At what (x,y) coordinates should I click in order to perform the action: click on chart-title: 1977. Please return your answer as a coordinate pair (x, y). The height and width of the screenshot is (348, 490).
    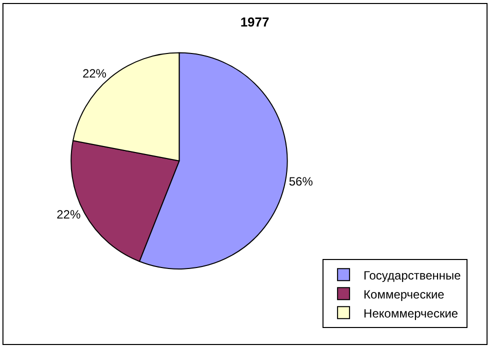
    Looking at the image, I should click on (255, 22).